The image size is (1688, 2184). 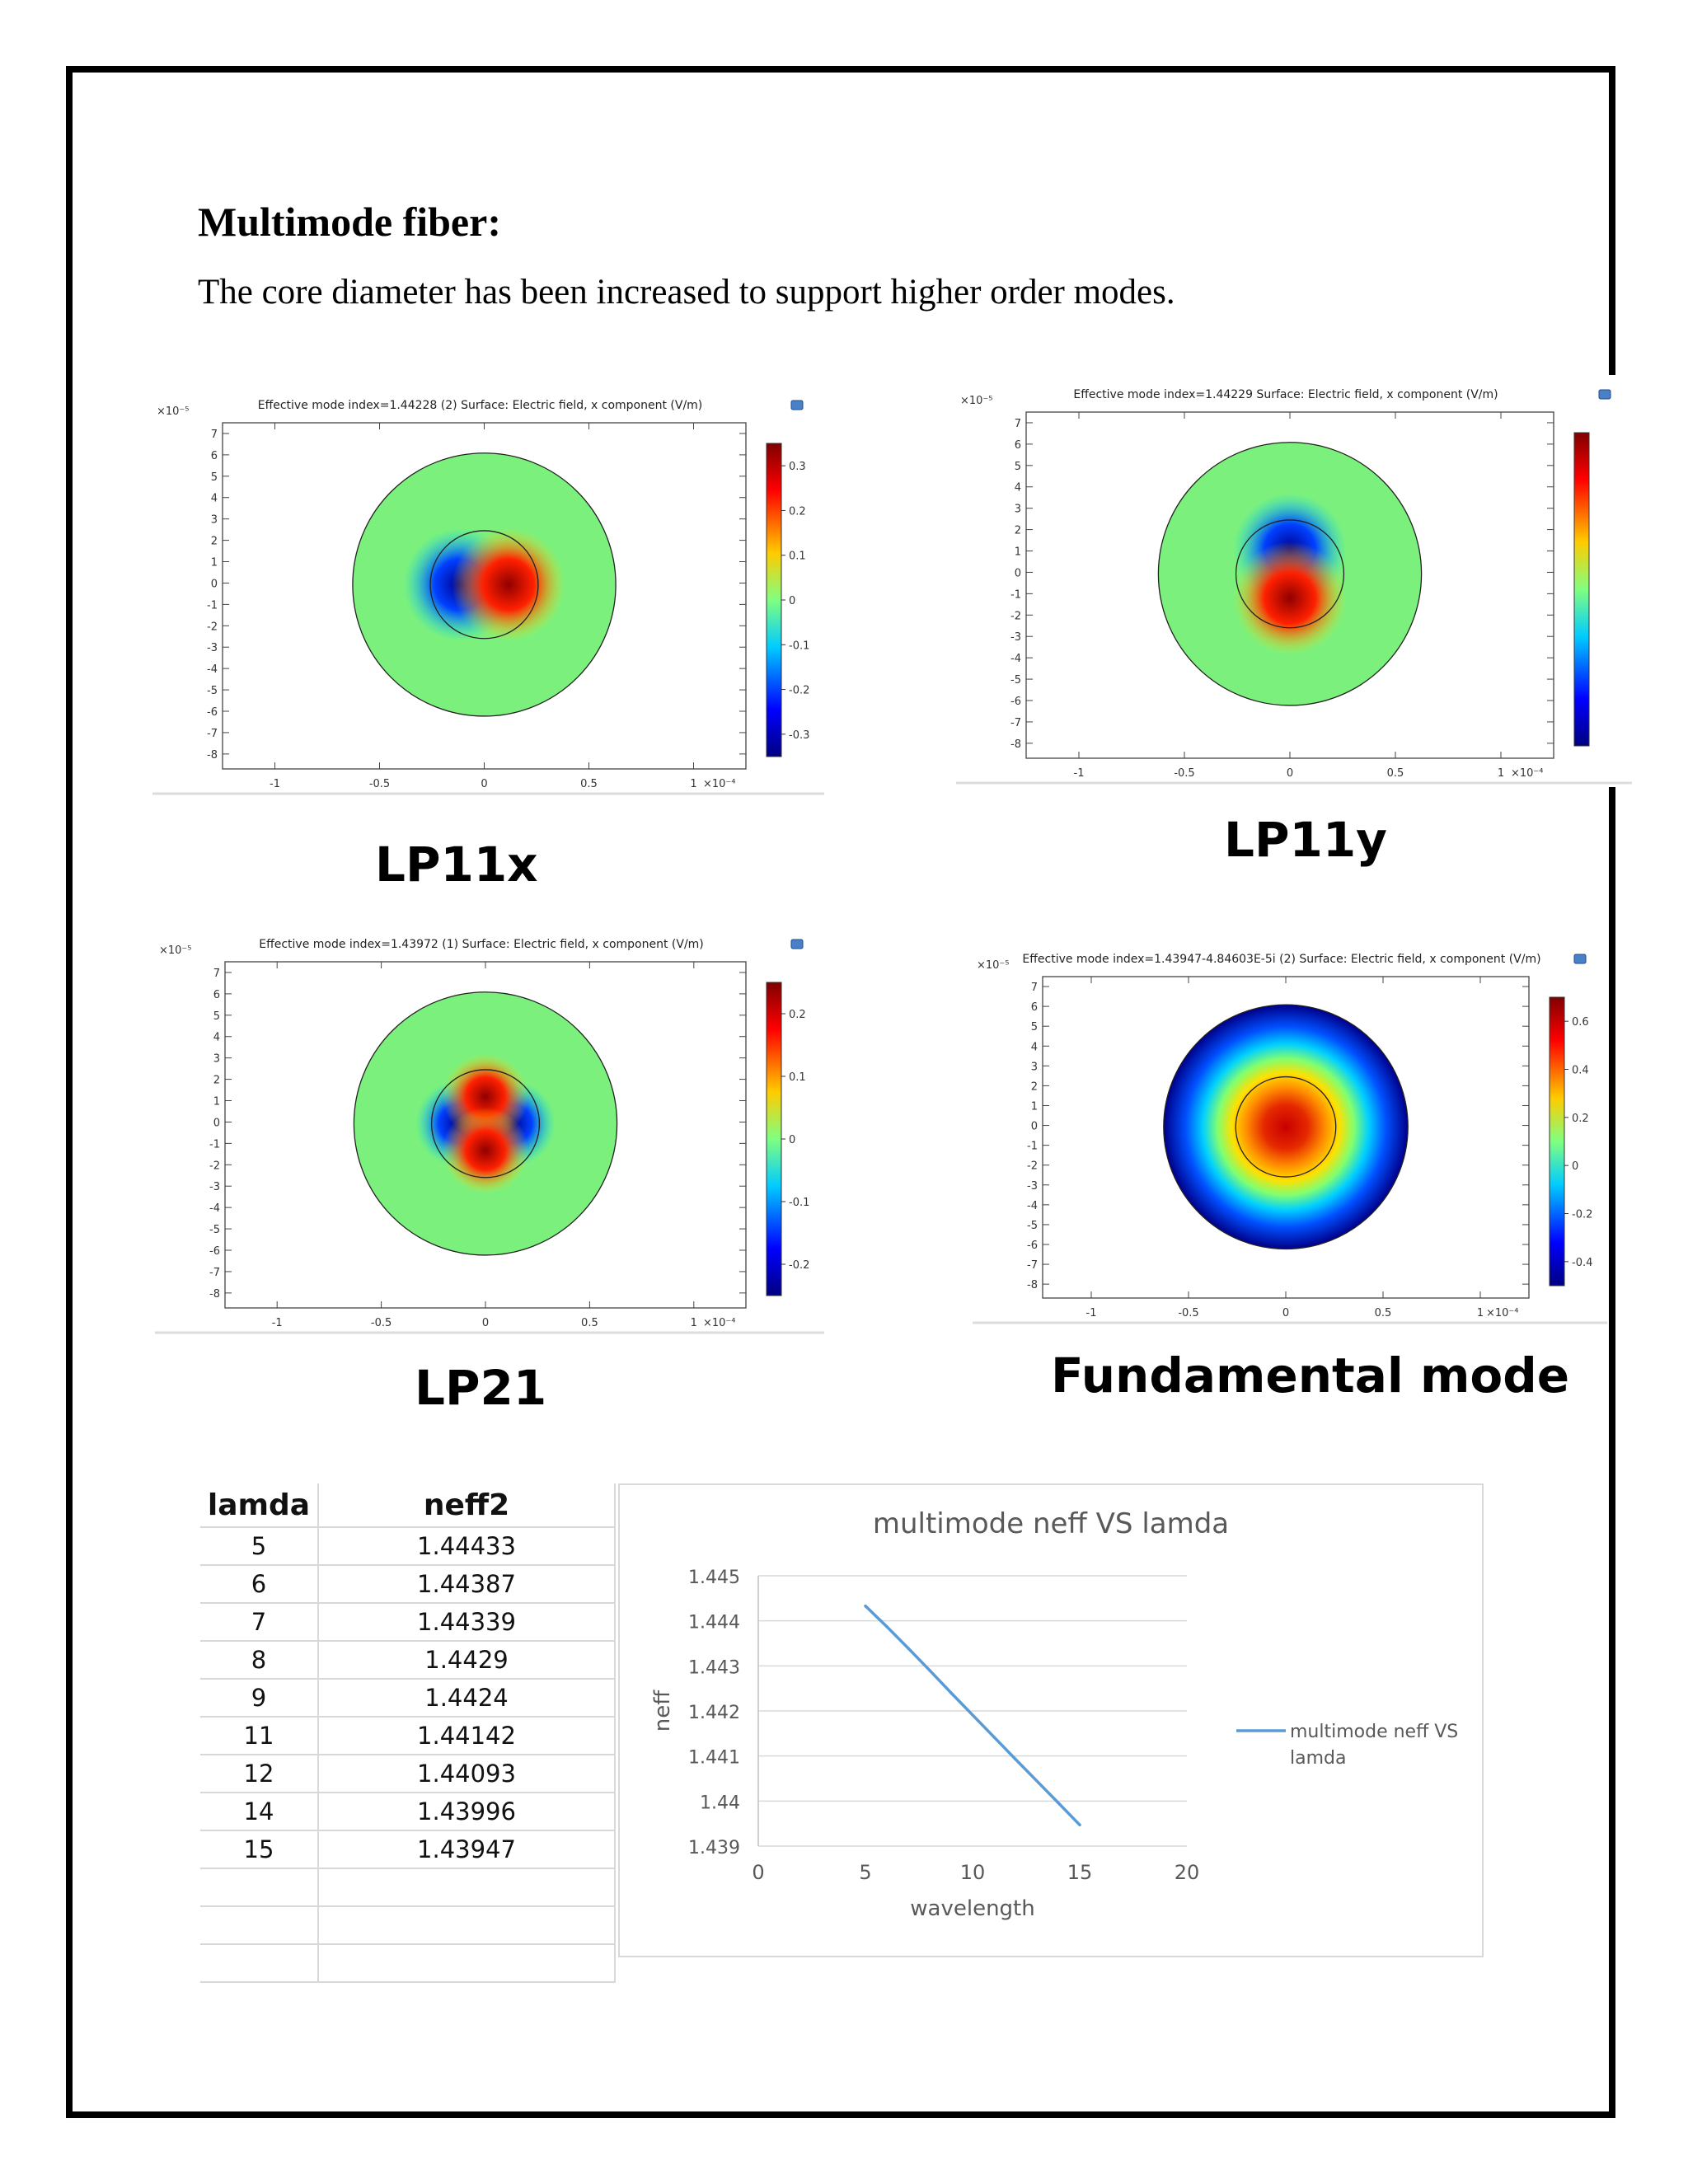 I want to click on y-tick-label: 1.442, so click(x=714, y=1713).